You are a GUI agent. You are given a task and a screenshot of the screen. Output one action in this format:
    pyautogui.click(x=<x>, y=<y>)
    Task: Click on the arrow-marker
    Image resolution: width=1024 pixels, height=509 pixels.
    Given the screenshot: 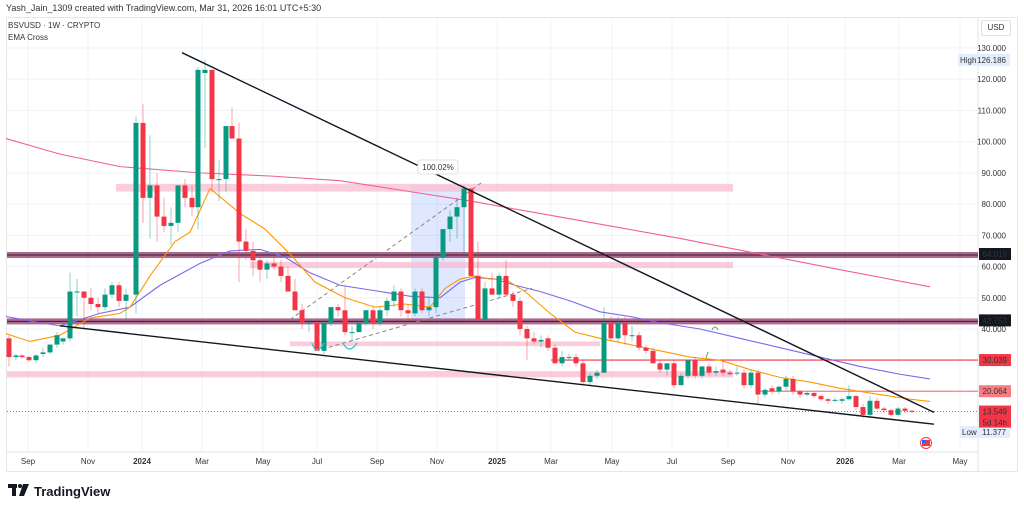 What is the action you would take?
    pyautogui.click(x=712, y=342)
    